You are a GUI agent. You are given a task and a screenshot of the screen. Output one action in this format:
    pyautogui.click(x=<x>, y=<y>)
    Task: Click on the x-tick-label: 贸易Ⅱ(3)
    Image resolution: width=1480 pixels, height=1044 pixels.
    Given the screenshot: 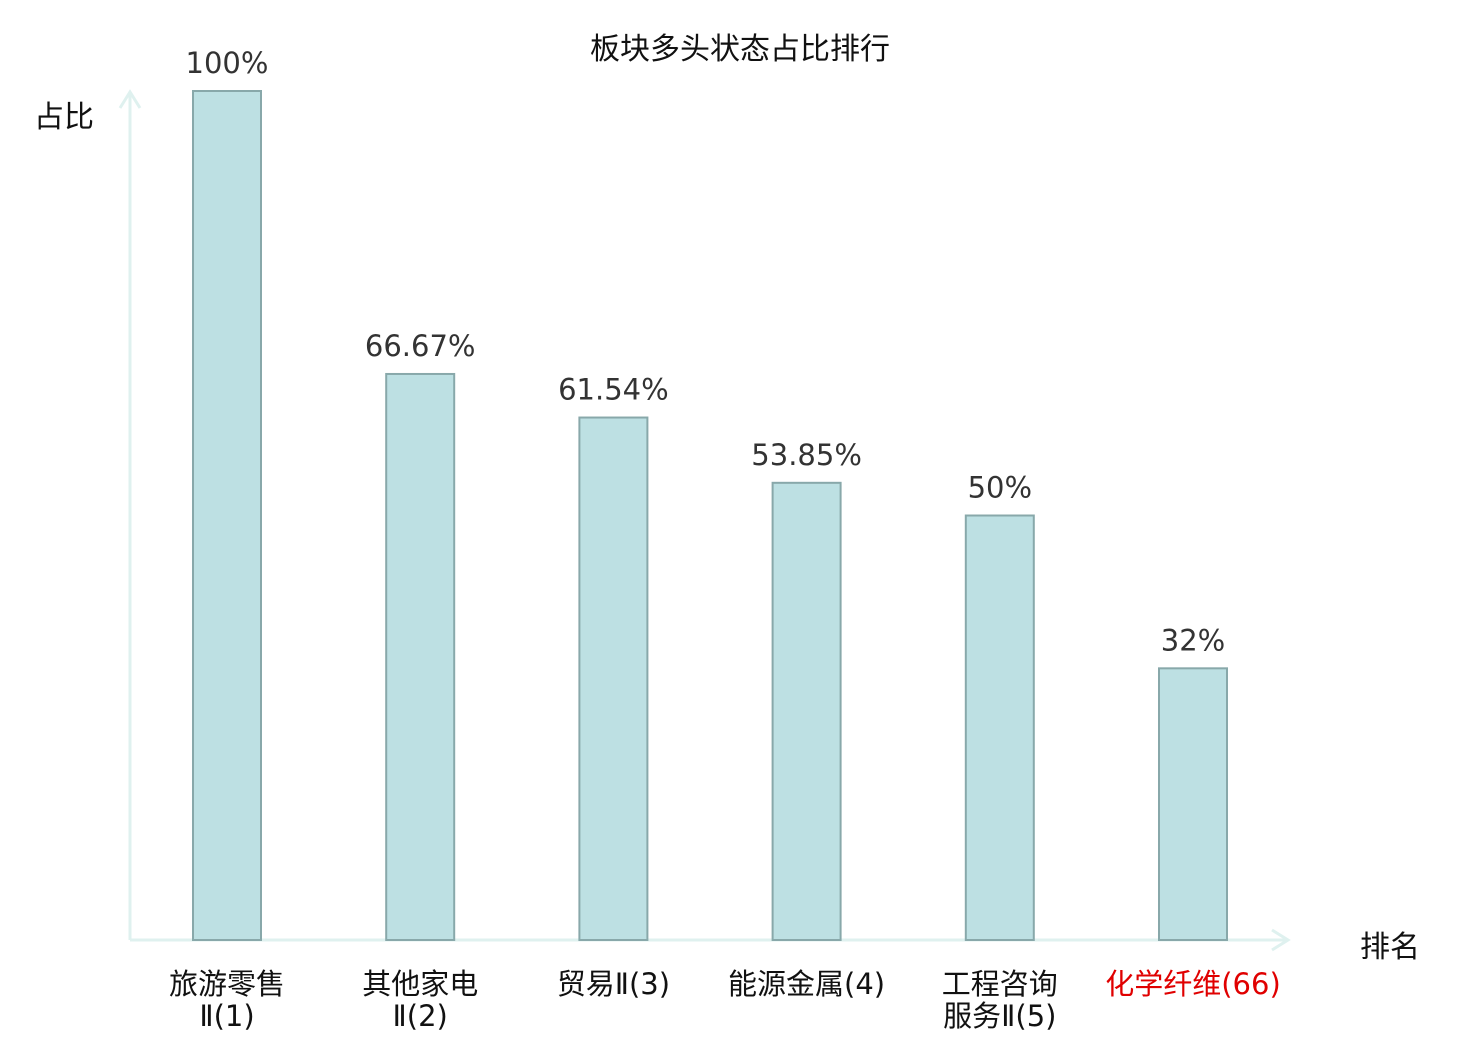 What is the action you would take?
    pyautogui.click(x=613, y=984)
    